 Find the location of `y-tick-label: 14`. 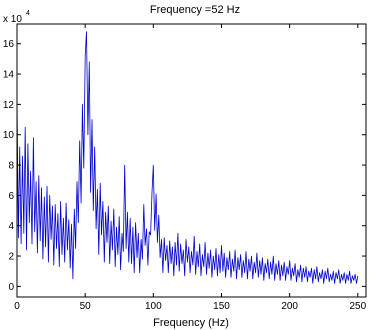

y-tick-label: 14 is located at coordinates (9, 75).